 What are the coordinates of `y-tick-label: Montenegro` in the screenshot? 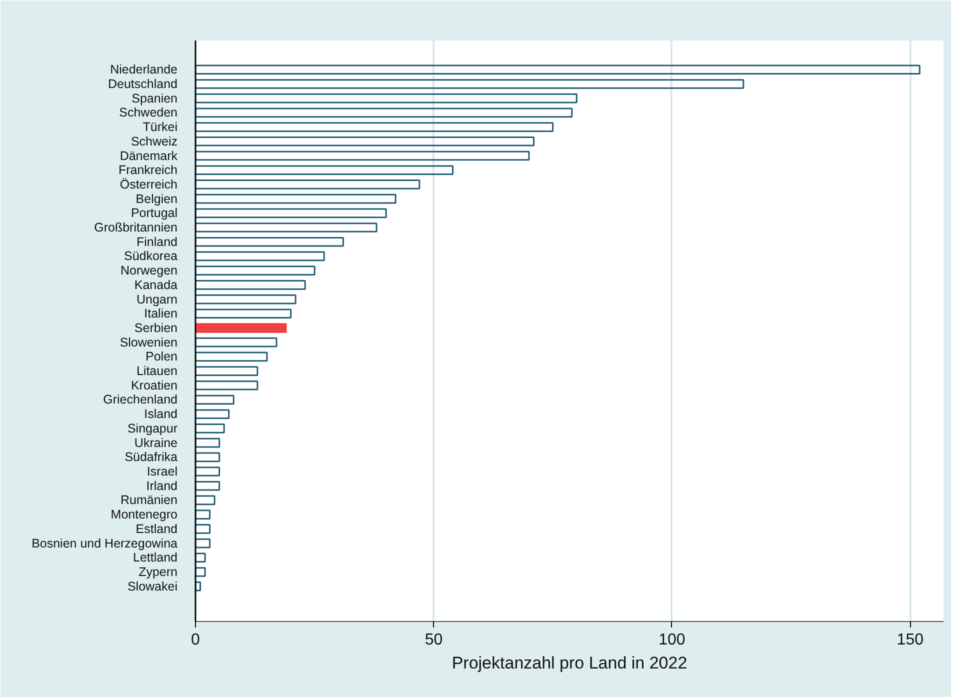 It's located at (144, 515).